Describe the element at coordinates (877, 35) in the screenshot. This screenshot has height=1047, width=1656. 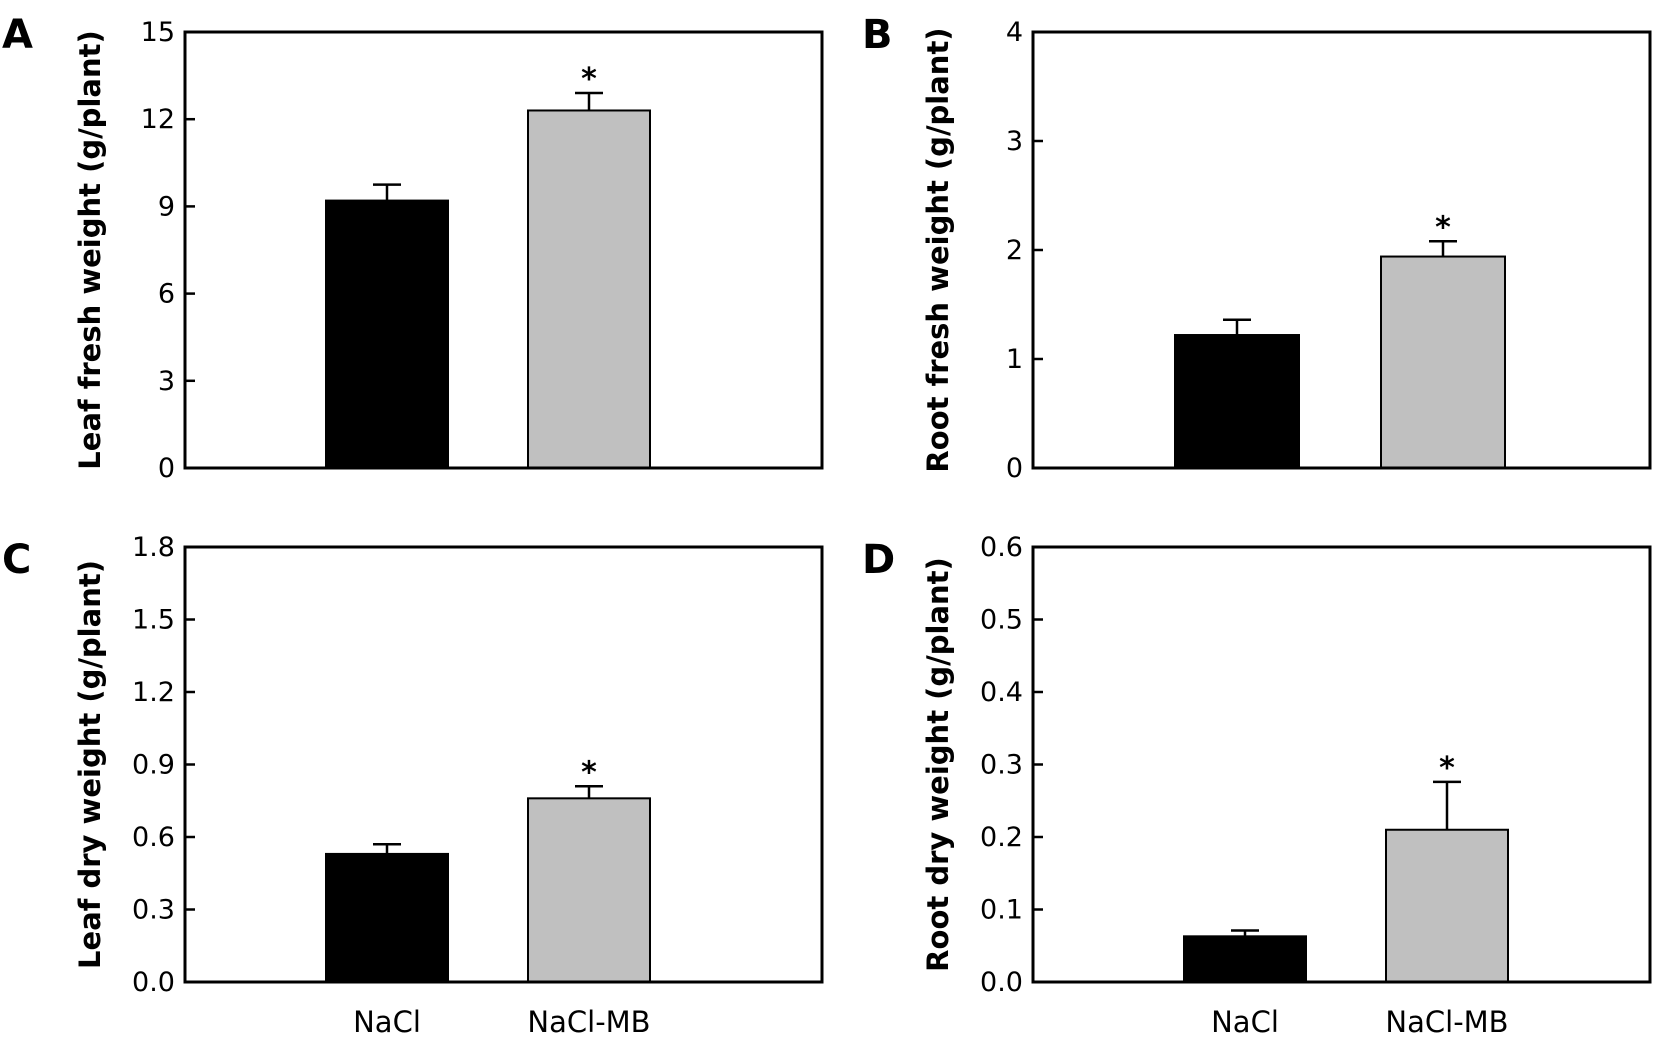
I see `panel-letter: B` at that location.